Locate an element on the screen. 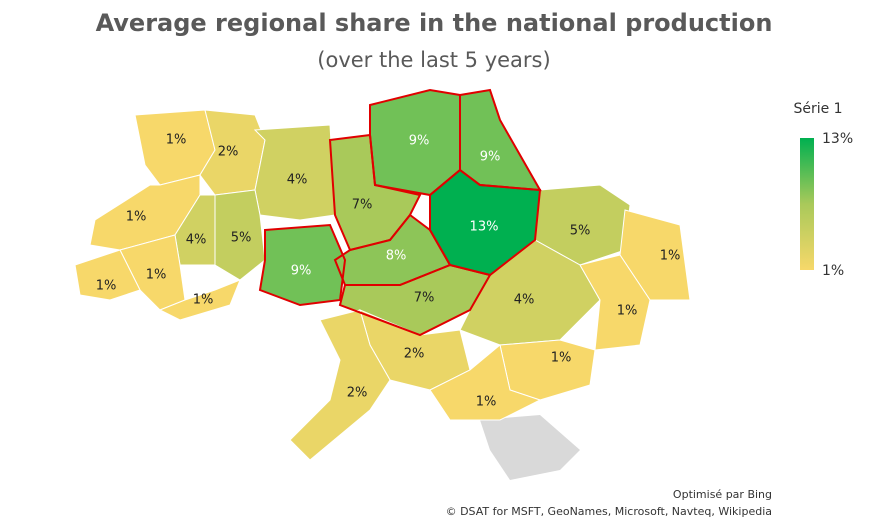 This screenshot has height=524, width=874. chart-subtitle: (over the last 5 years) is located at coordinates (433, 60).